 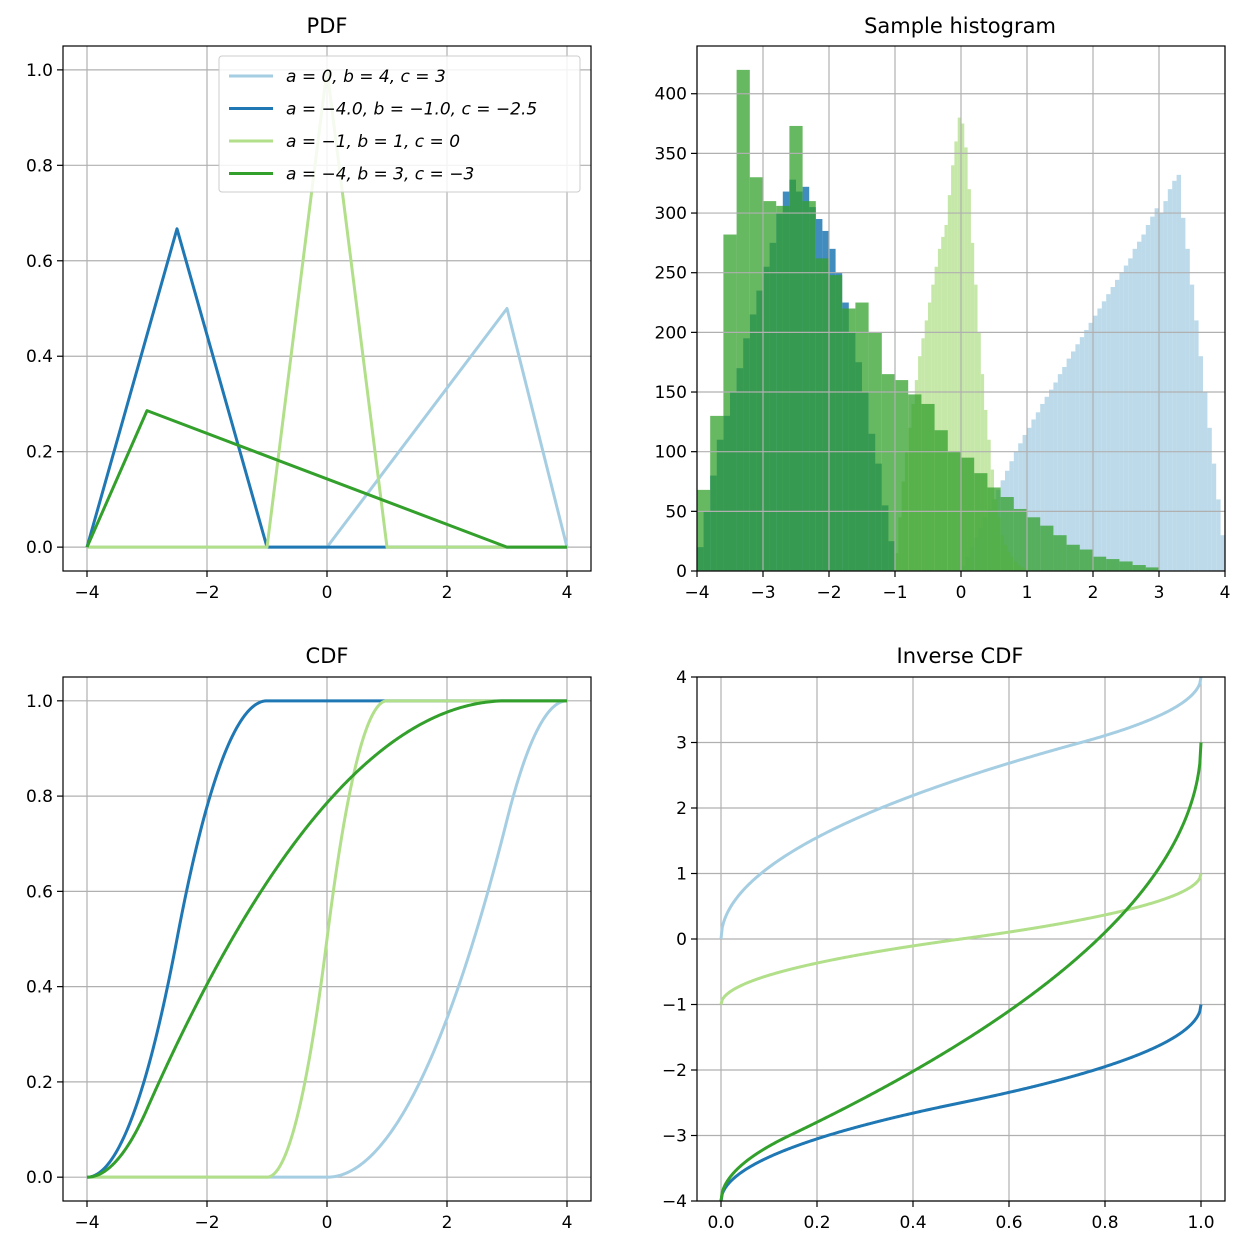 I want to click on cdf-lines, so click(x=327, y=939).